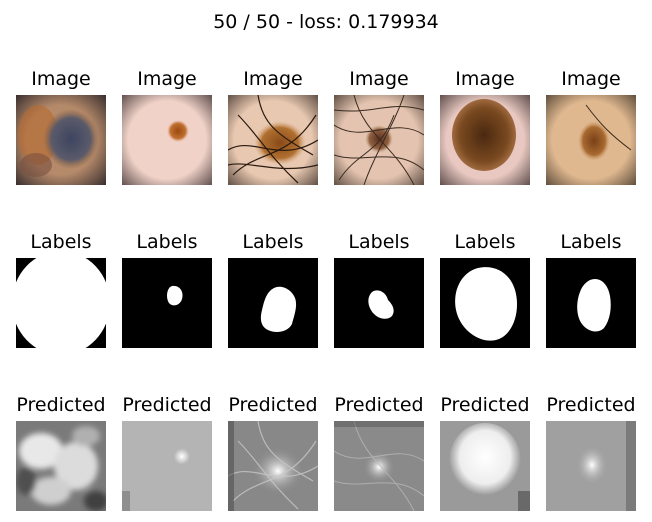  I want to click on predicted-title-1: Predicted, so click(61, 405).